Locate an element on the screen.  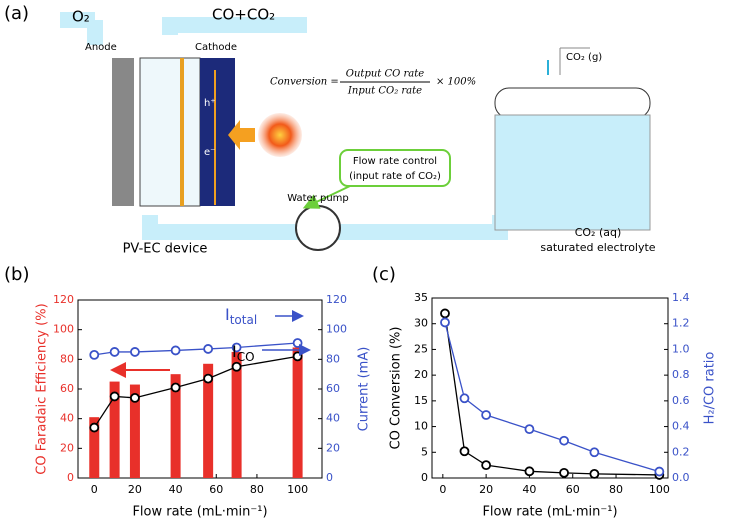
y-tick-label: 30 is located at coordinates (421, 323).